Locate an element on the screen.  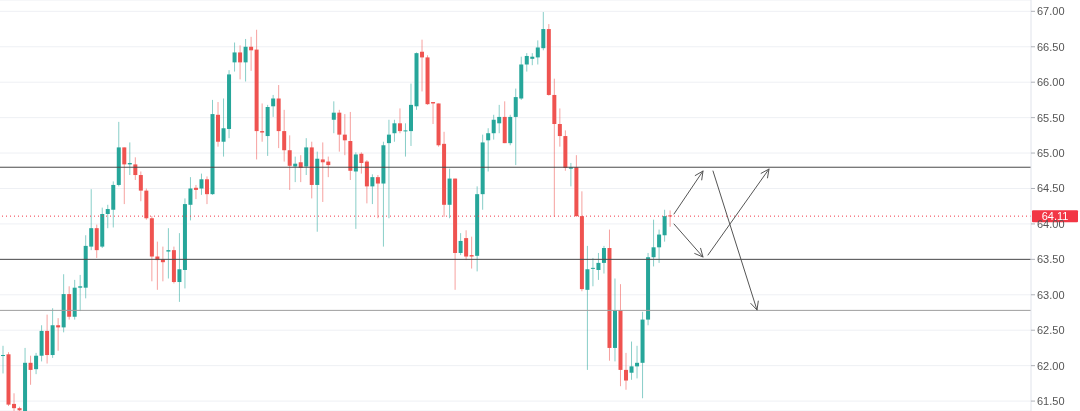
y-tick-label: 66.50 is located at coordinates (1051, 46).